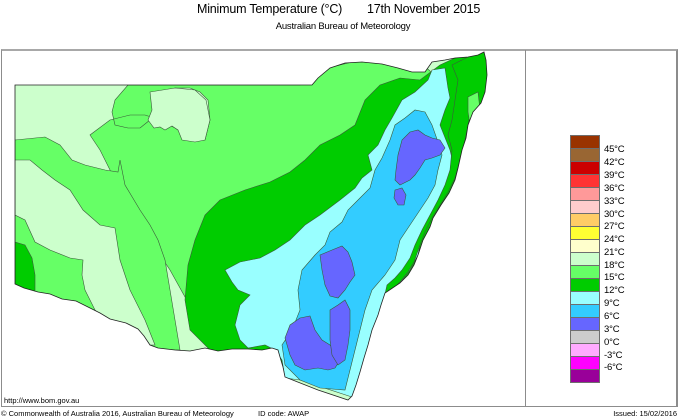 Image resolution: width=680 pixels, height=420 pixels. Describe the element at coordinates (424, 9) in the screenshot. I see `map-date: 17th November 2015` at that location.